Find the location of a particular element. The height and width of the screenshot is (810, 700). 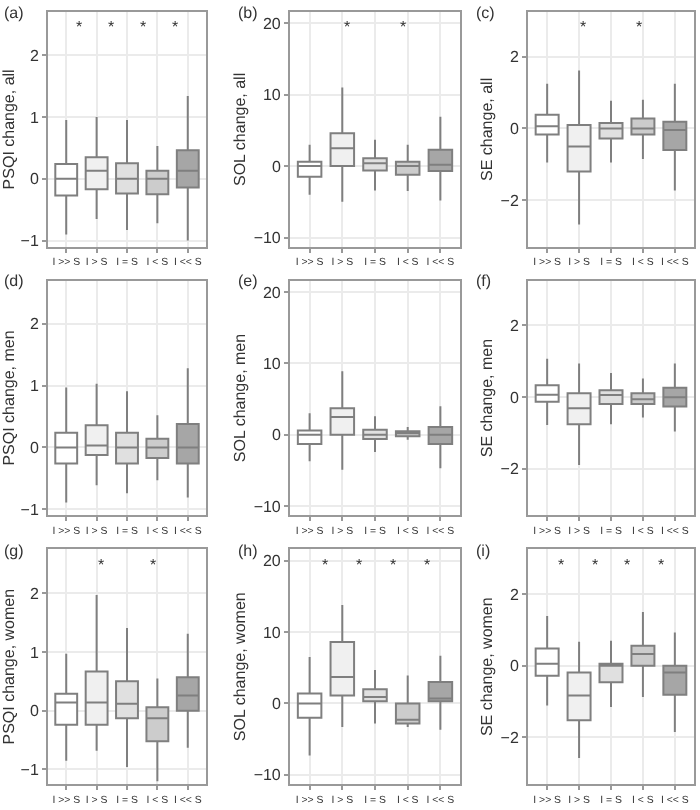

chart-title: (b) is located at coordinates (248, 13).